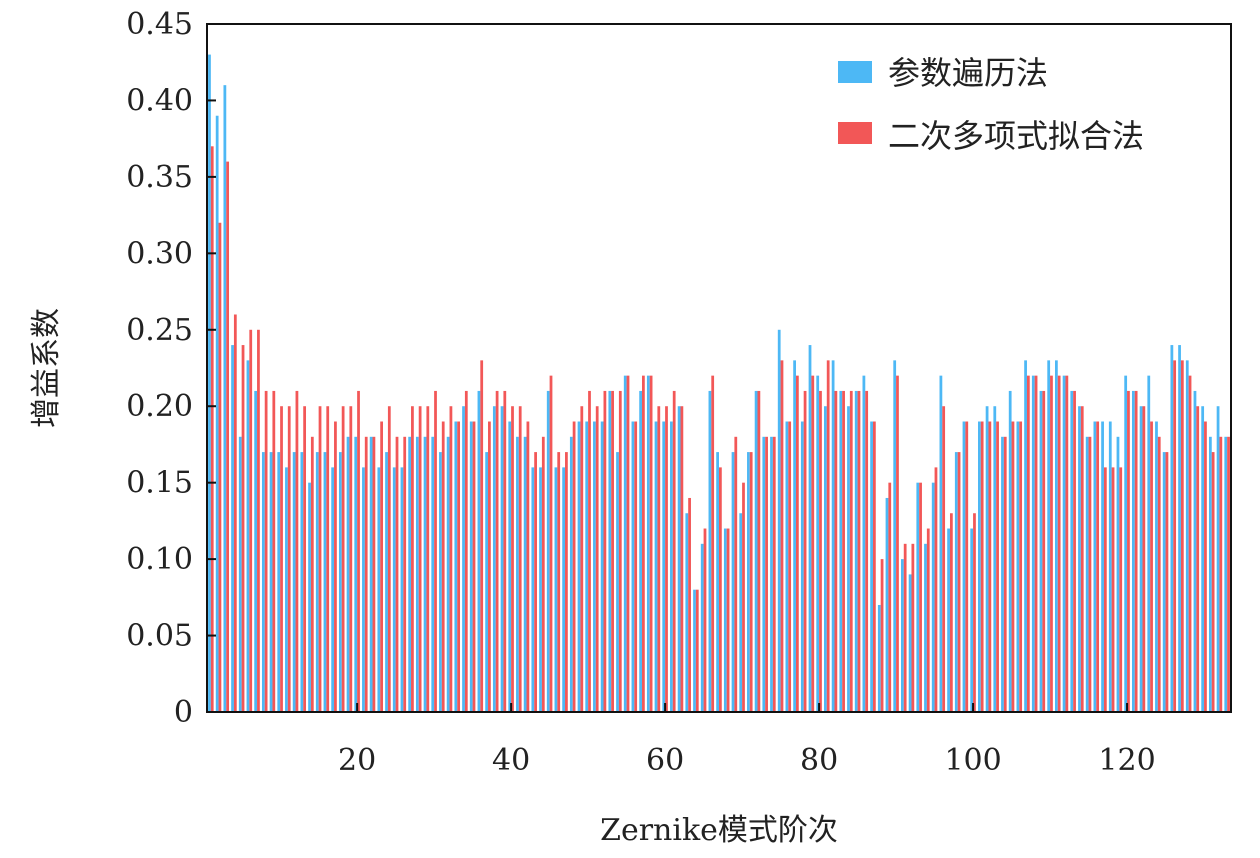 The image size is (1260, 858). What do you see at coordinates (511, 760) in the screenshot?
I see `x-tick-label: 40` at bounding box center [511, 760].